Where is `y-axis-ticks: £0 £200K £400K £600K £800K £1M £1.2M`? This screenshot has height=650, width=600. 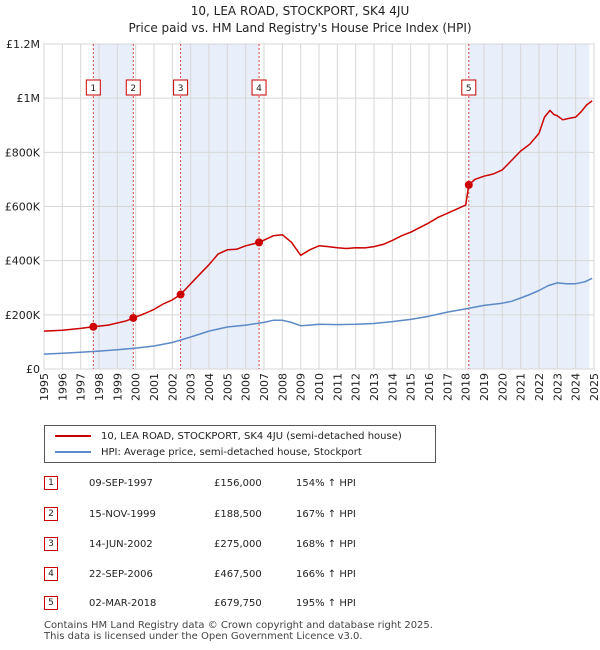 y-axis-ticks: £0 £200K £400K £600K £800K £1M £1.2M is located at coordinates (23, 207).